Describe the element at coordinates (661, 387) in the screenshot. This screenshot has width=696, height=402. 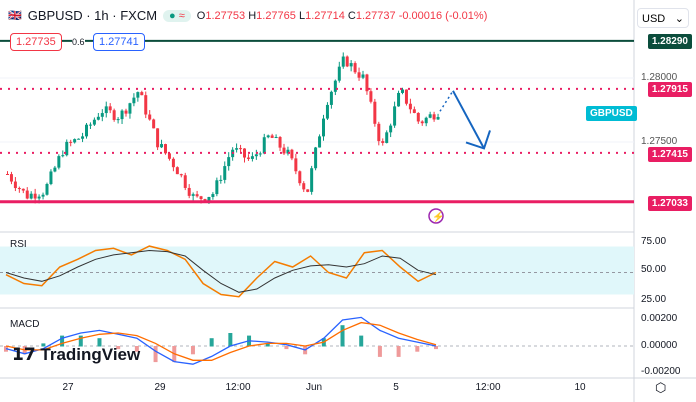
I see `settings-icon: ⬡` at that location.